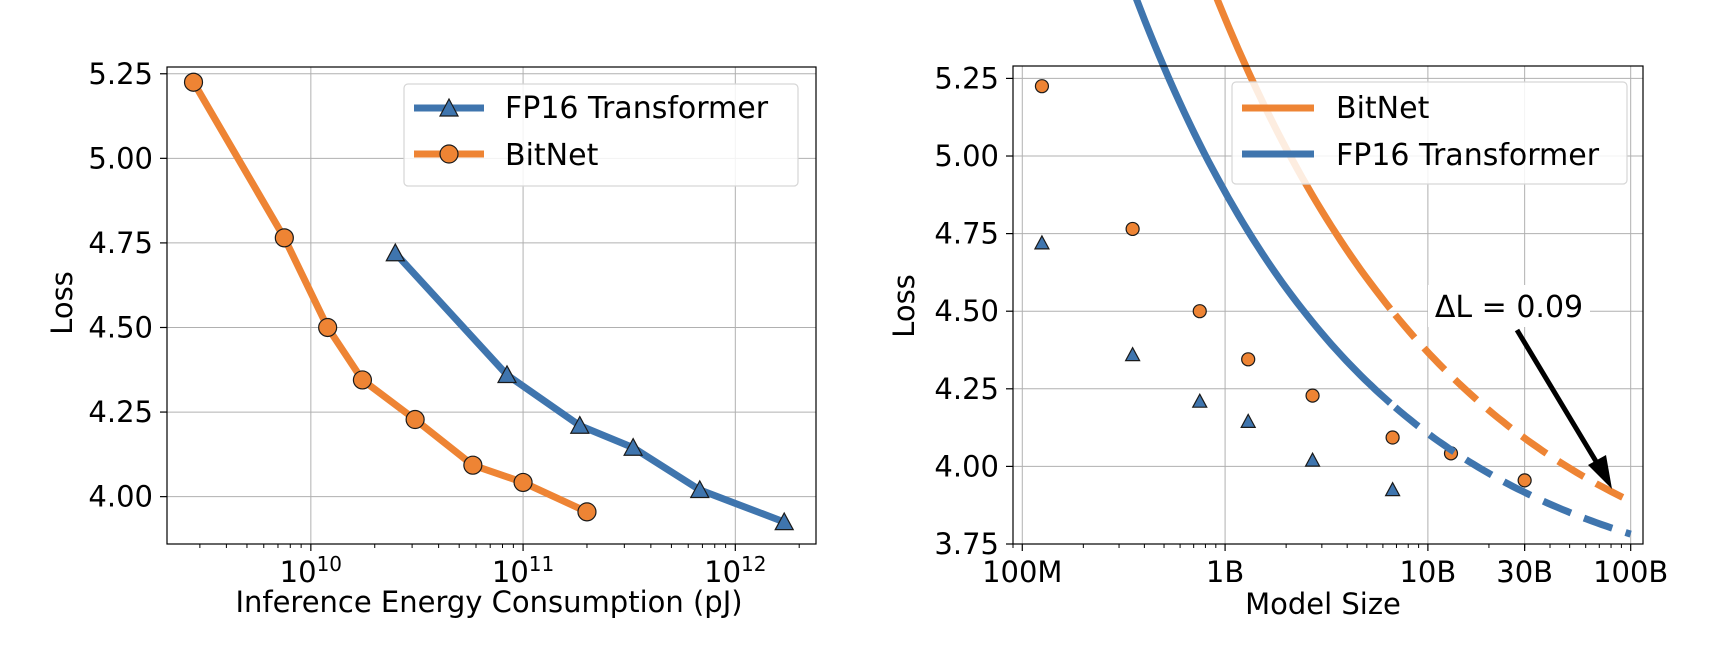 The height and width of the screenshot is (646, 1734). I want to click on left-legend-box, so click(601, 135).